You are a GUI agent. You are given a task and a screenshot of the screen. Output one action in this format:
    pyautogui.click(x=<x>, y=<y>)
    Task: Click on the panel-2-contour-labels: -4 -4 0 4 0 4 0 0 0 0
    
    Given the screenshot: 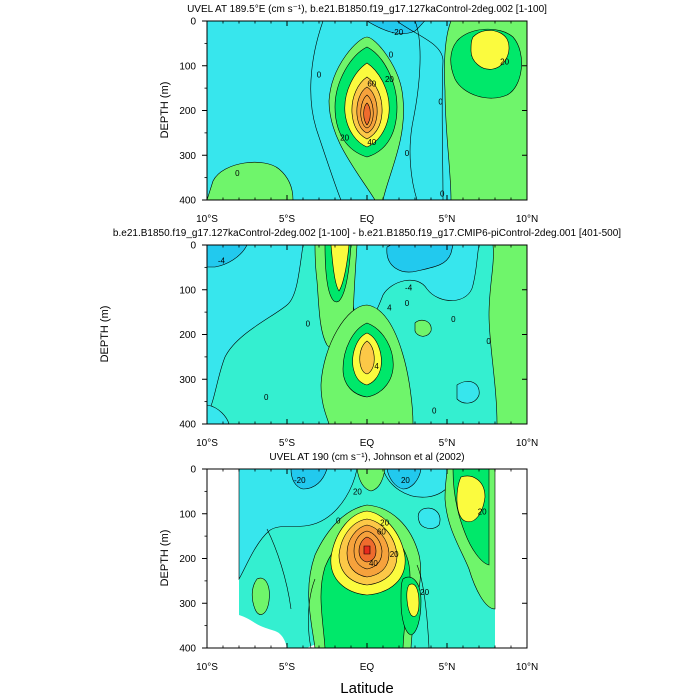 What is the action you would take?
    pyautogui.click(x=355, y=336)
    